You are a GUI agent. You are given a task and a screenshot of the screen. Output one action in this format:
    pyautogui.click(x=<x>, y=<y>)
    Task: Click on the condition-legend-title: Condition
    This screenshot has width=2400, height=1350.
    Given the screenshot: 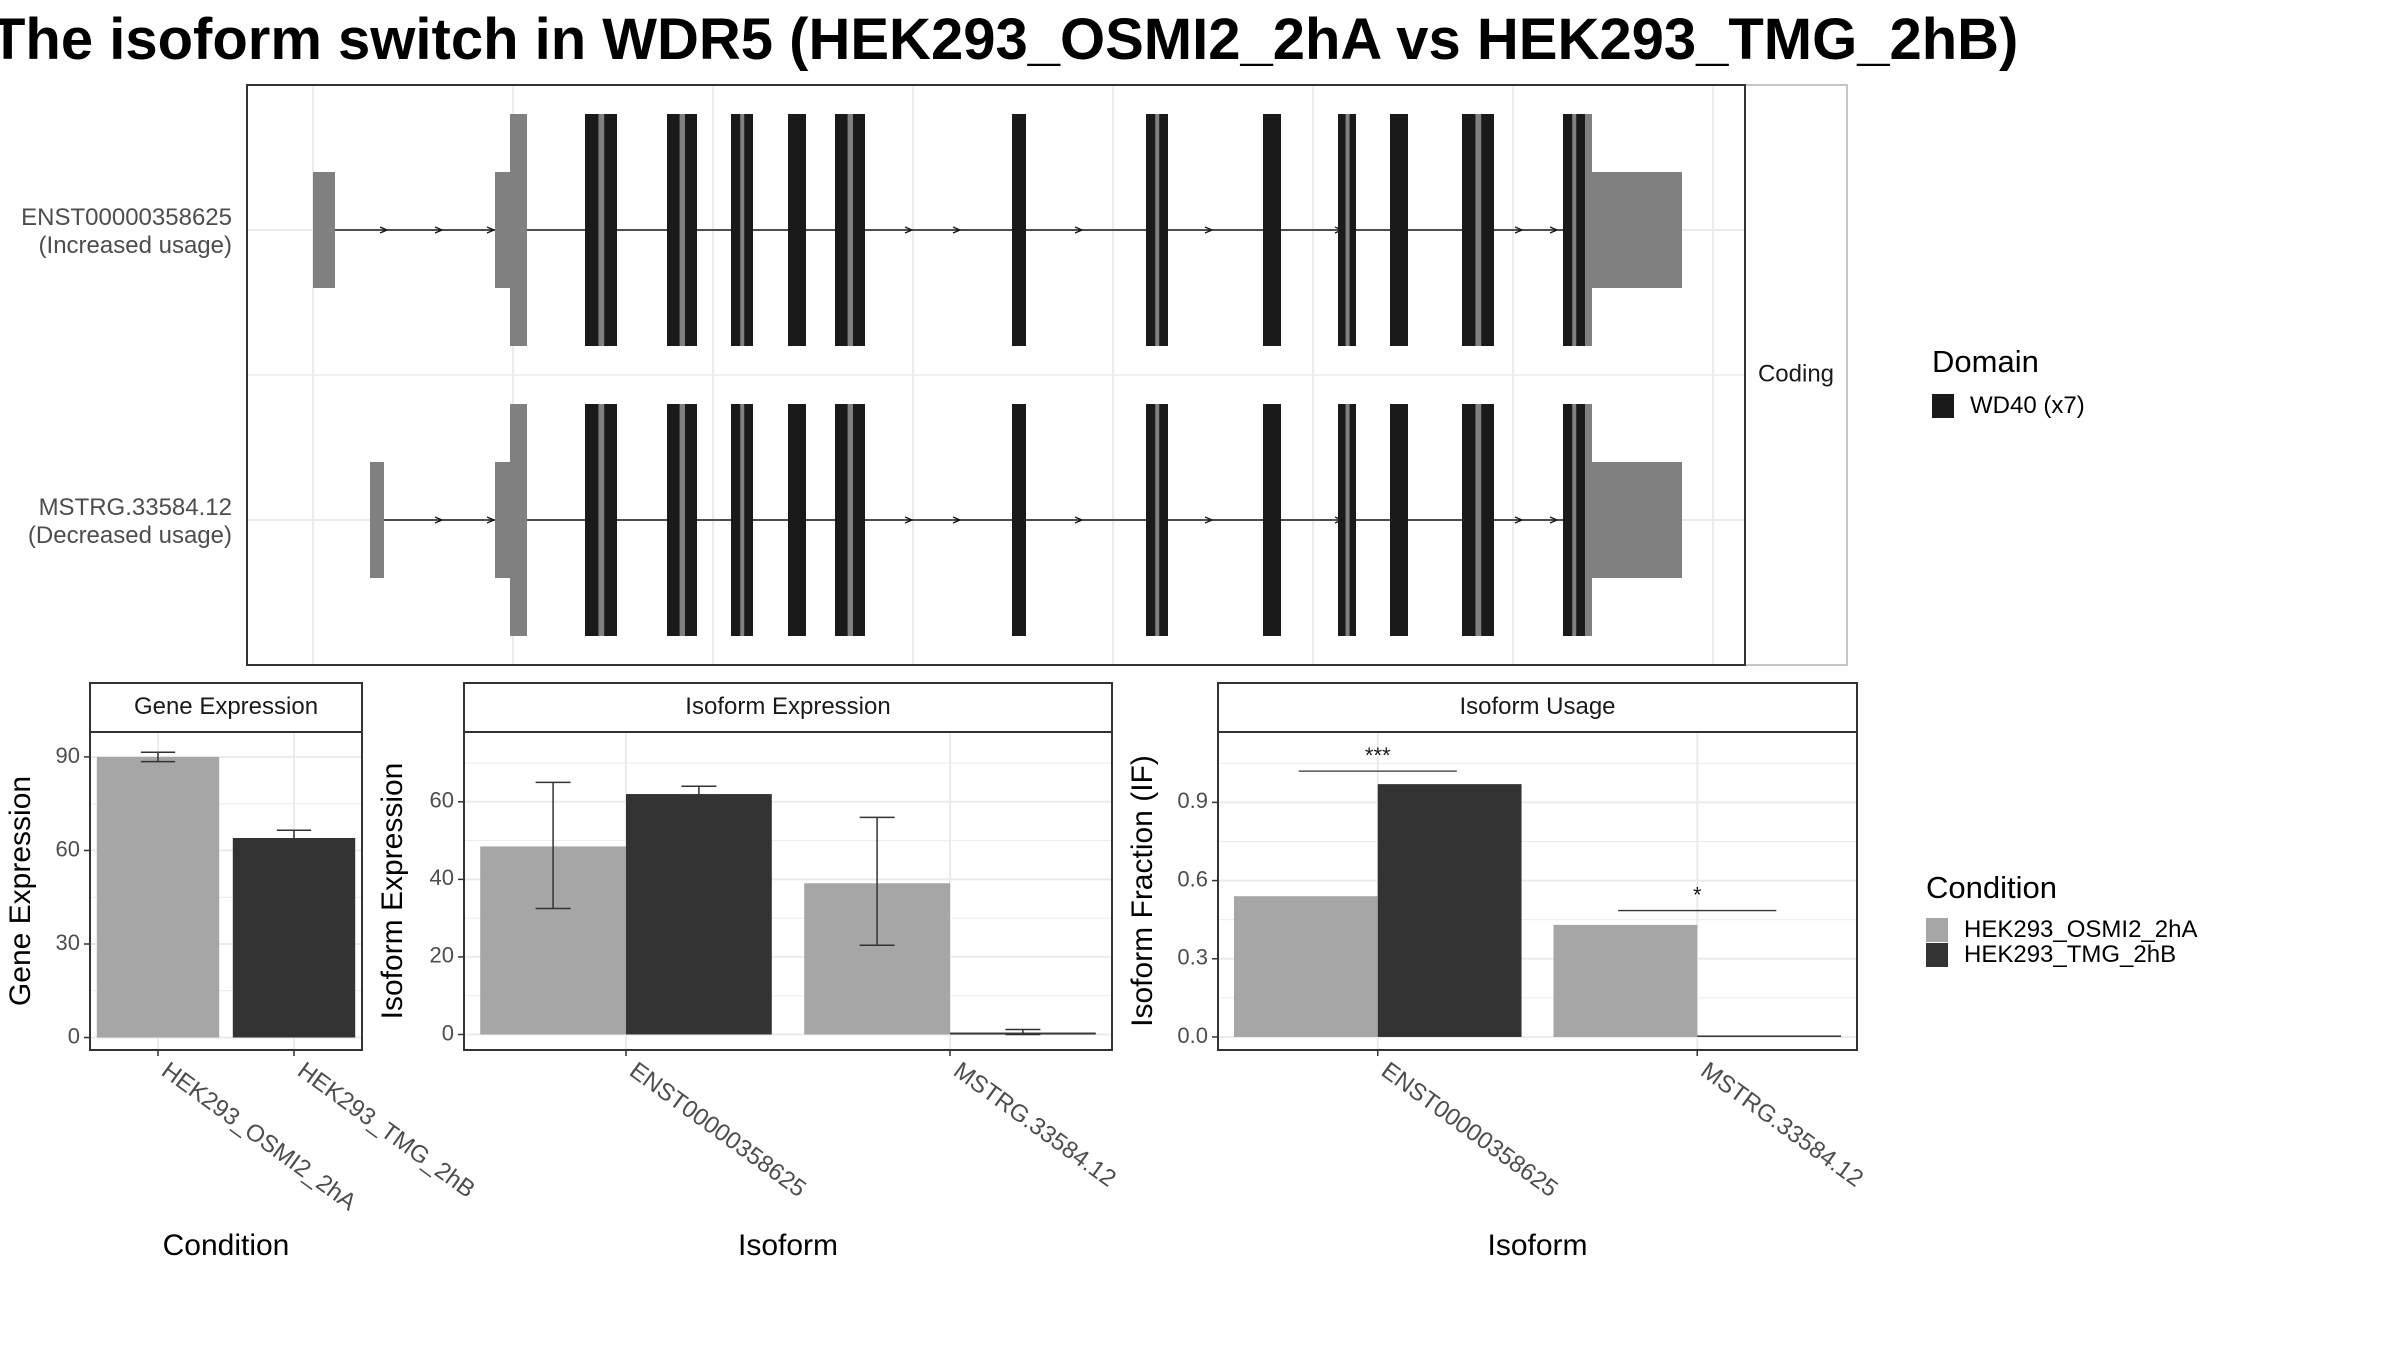 What is the action you would take?
    pyautogui.click(x=1991, y=887)
    